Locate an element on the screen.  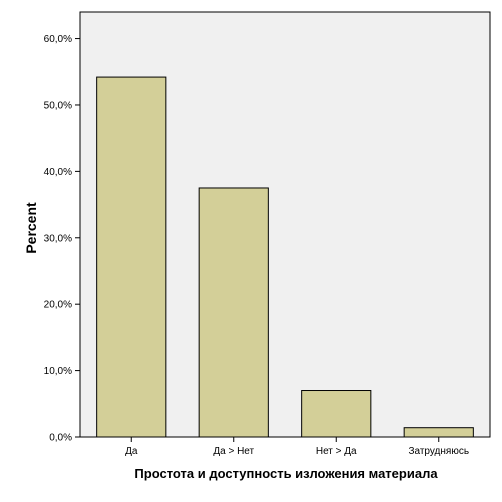
x-tick-label: Да > Нет is located at coordinates (233, 451).